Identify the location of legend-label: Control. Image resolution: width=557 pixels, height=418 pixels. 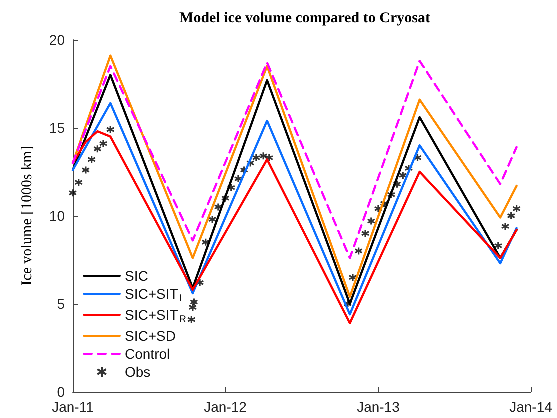
(147, 354).